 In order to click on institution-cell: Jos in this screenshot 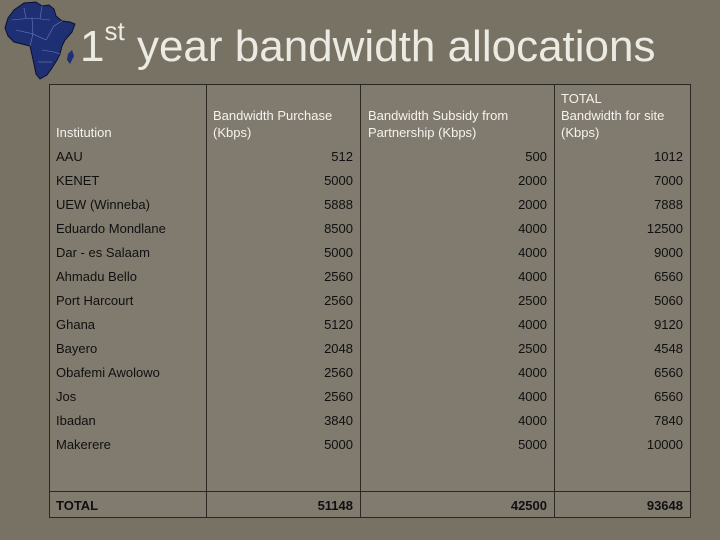, I will do `click(66, 396)`.